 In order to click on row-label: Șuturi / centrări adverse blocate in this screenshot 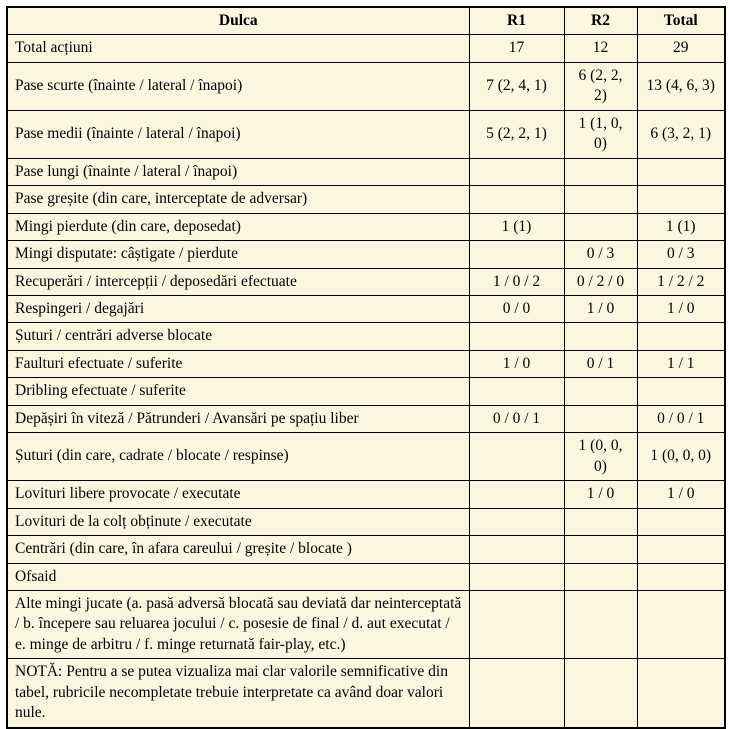, I will do `click(238, 336)`.